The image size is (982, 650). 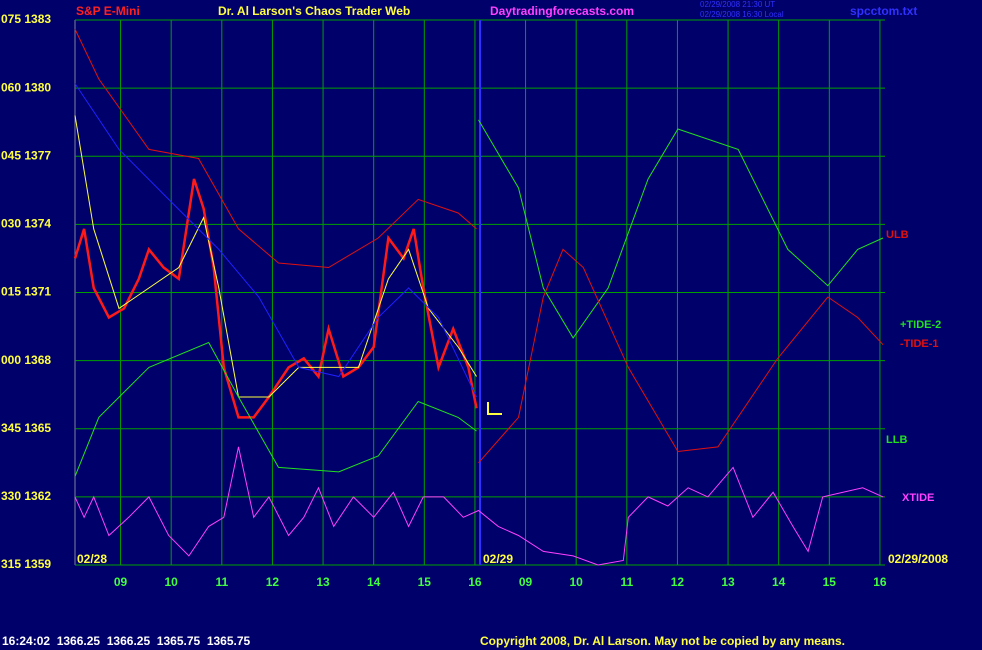 I want to click on y-tick-label: 030 1374, so click(x=26, y=224).